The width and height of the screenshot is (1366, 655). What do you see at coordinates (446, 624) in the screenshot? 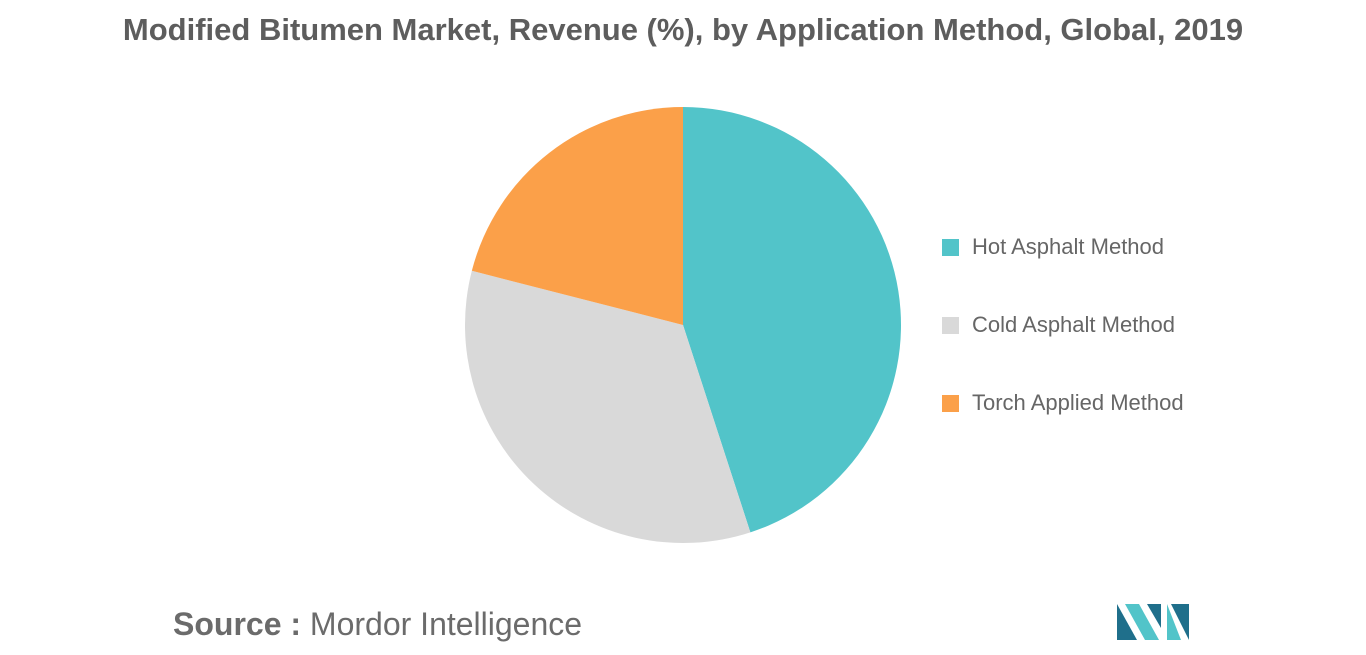
I see `source-text: Mordor Intelligence` at bounding box center [446, 624].